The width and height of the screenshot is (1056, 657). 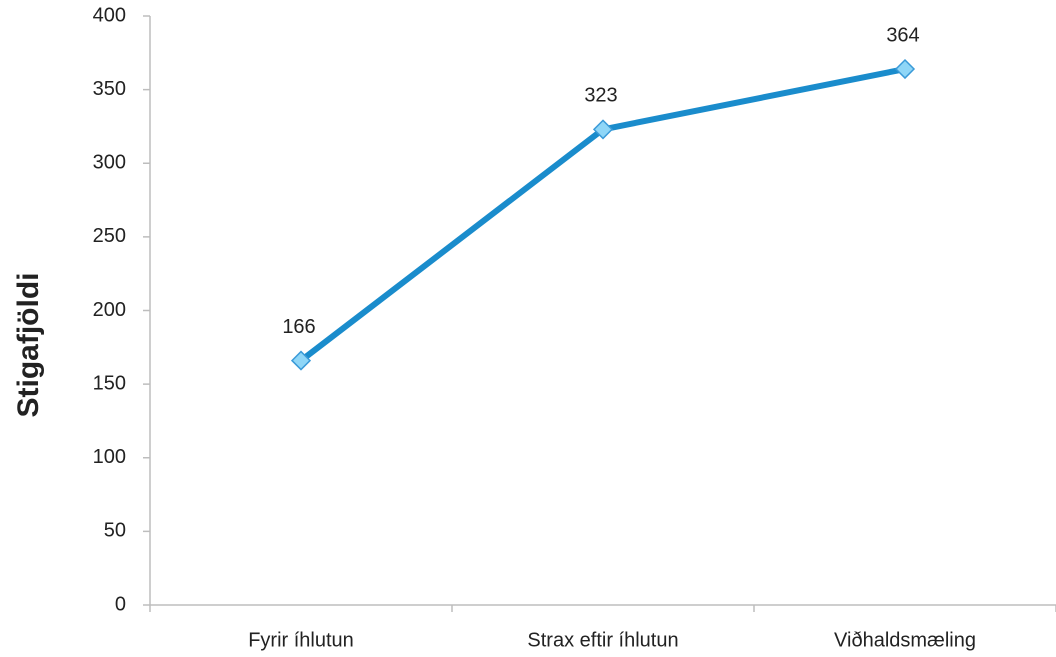 I want to click on x-tick-label: Strax eftir íhlutun, so click(x=602, y=640).